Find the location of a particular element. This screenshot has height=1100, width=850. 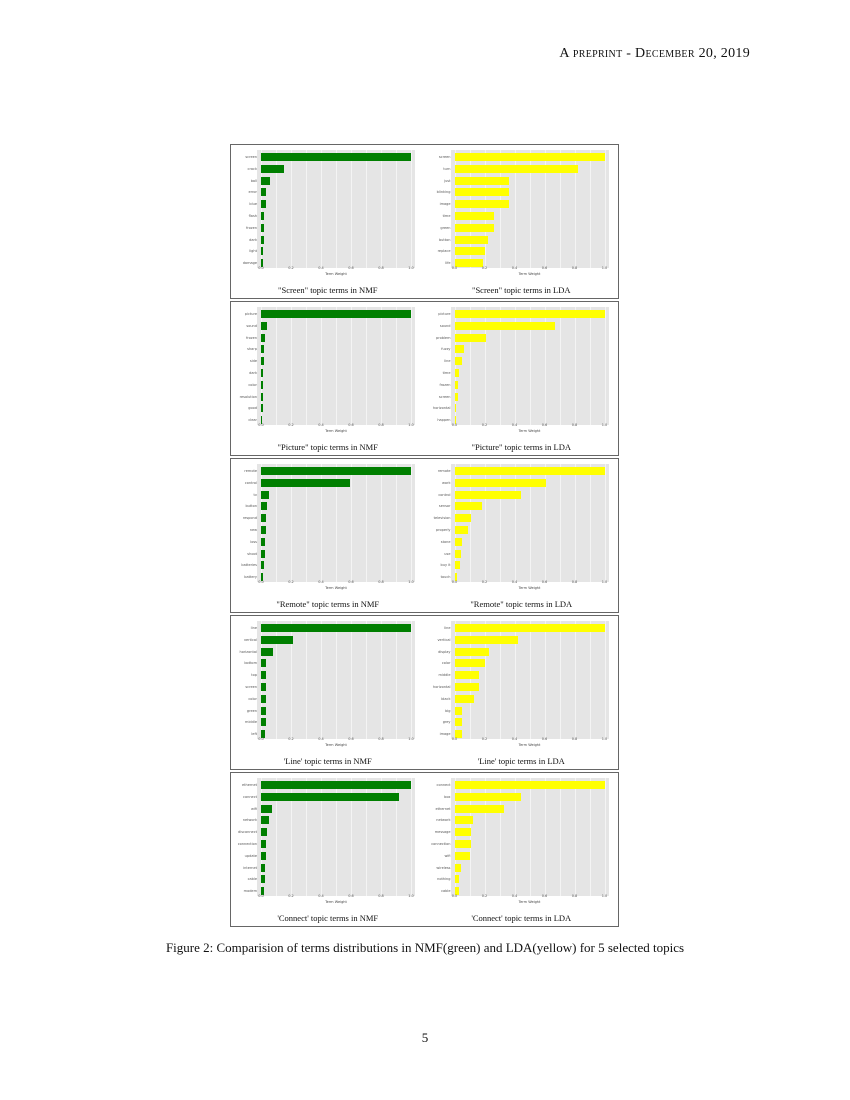

term-label: network is located at coordinates (443, 820).